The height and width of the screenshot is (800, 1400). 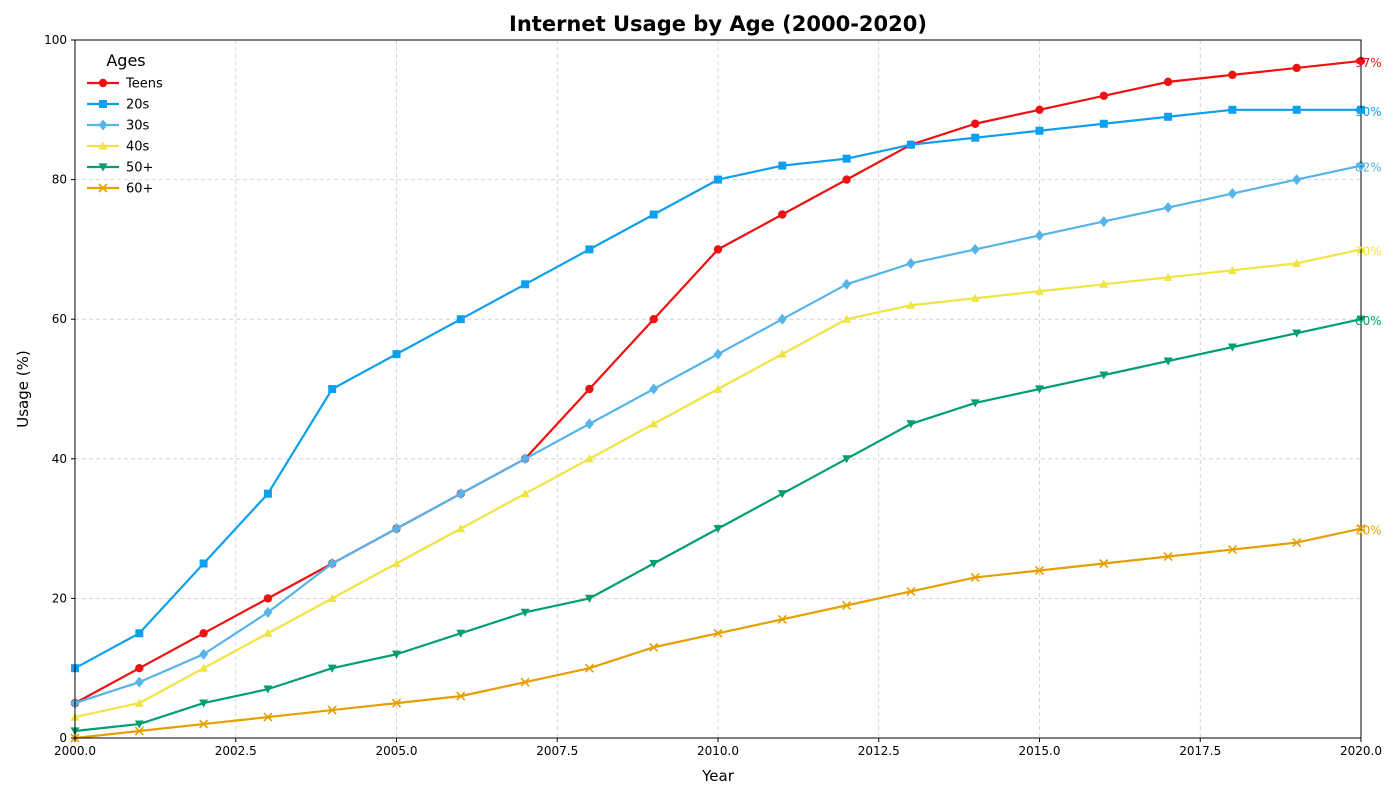 I want to click on legend-item: 60+, so click(x=120, y=189).